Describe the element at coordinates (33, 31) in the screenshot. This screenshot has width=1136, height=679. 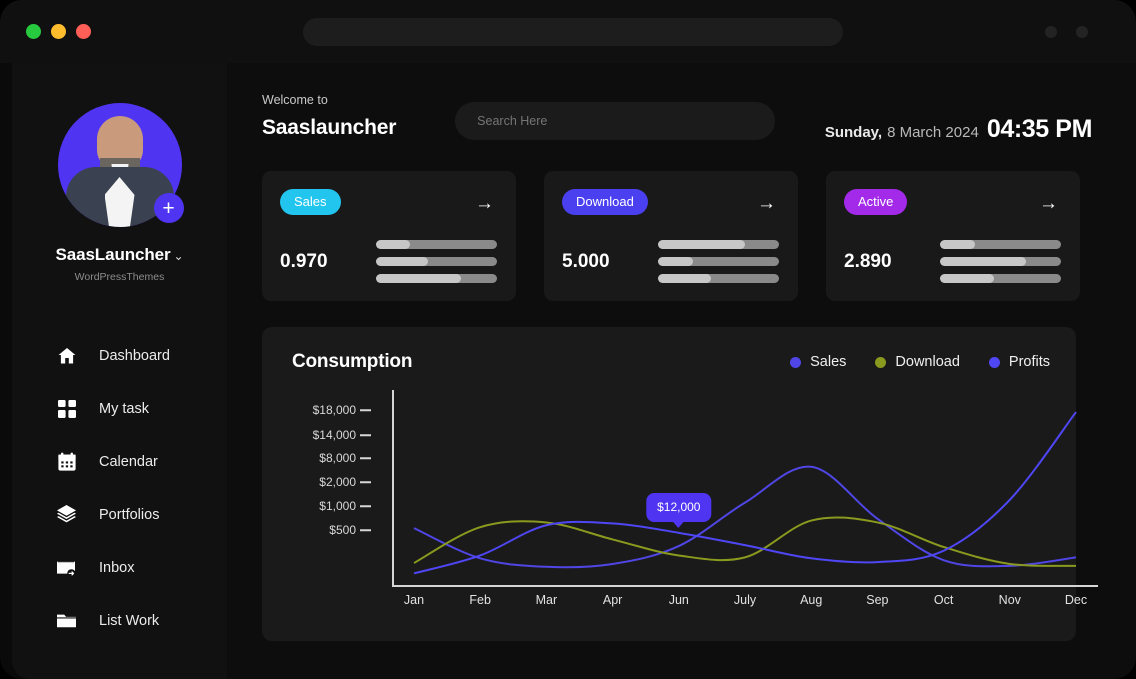
I see `window-button-maximize` at that location.